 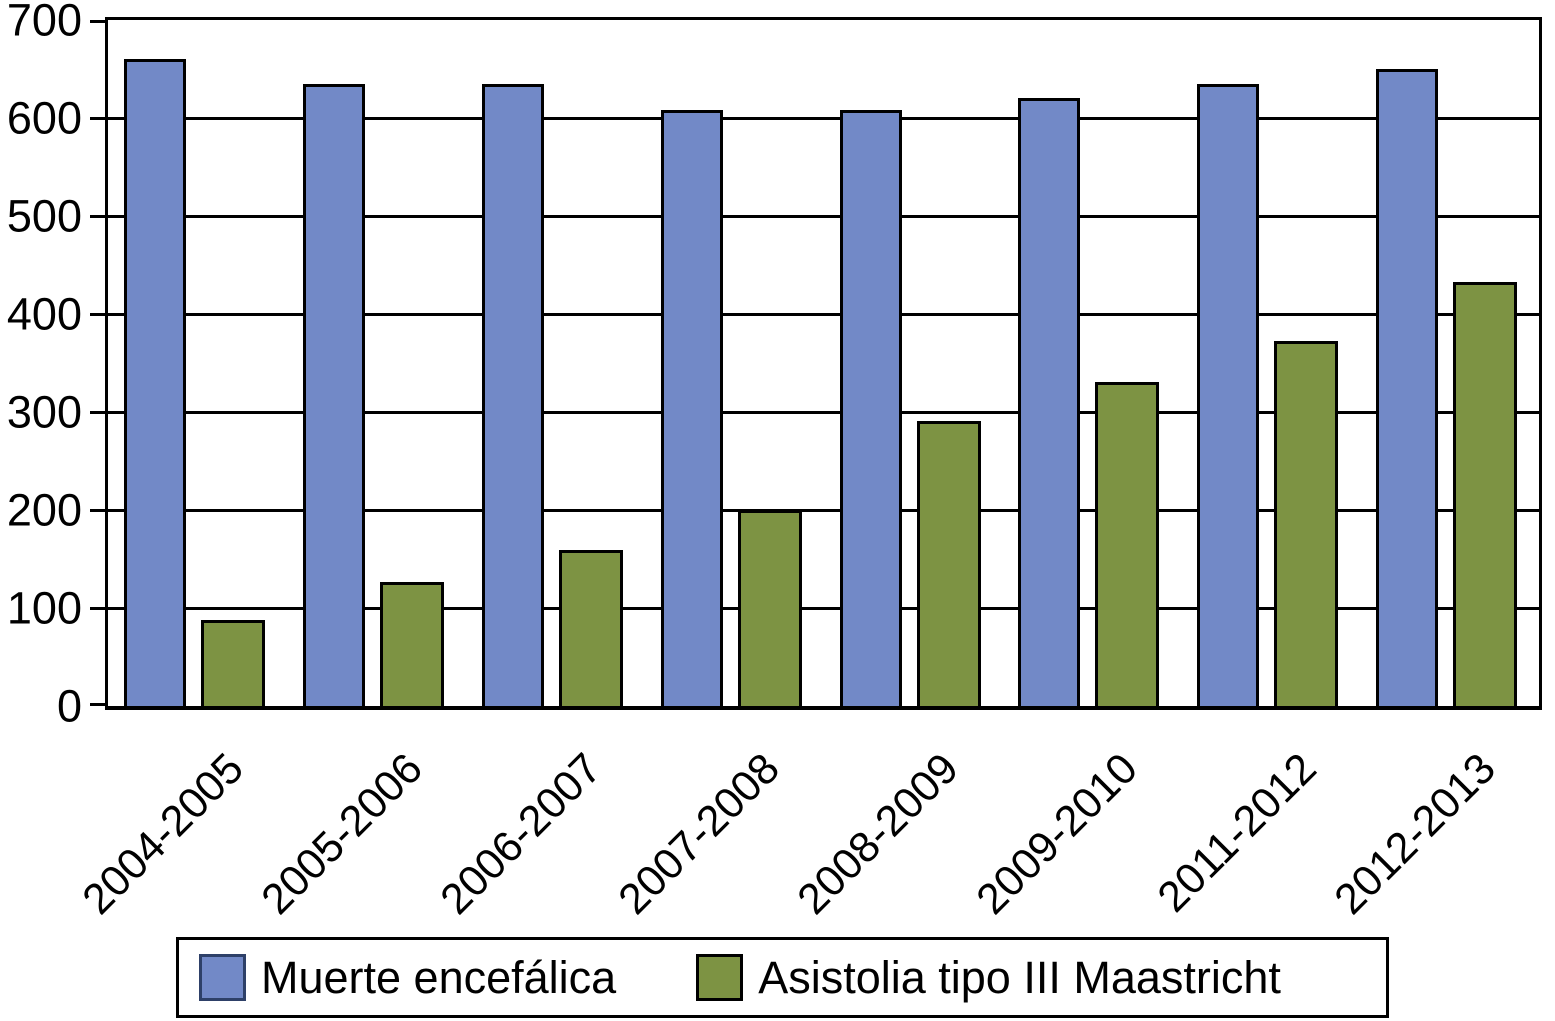 I want to click on x-axis-label-2011-2012: 2011-2012, so click(x=1237, y=833).